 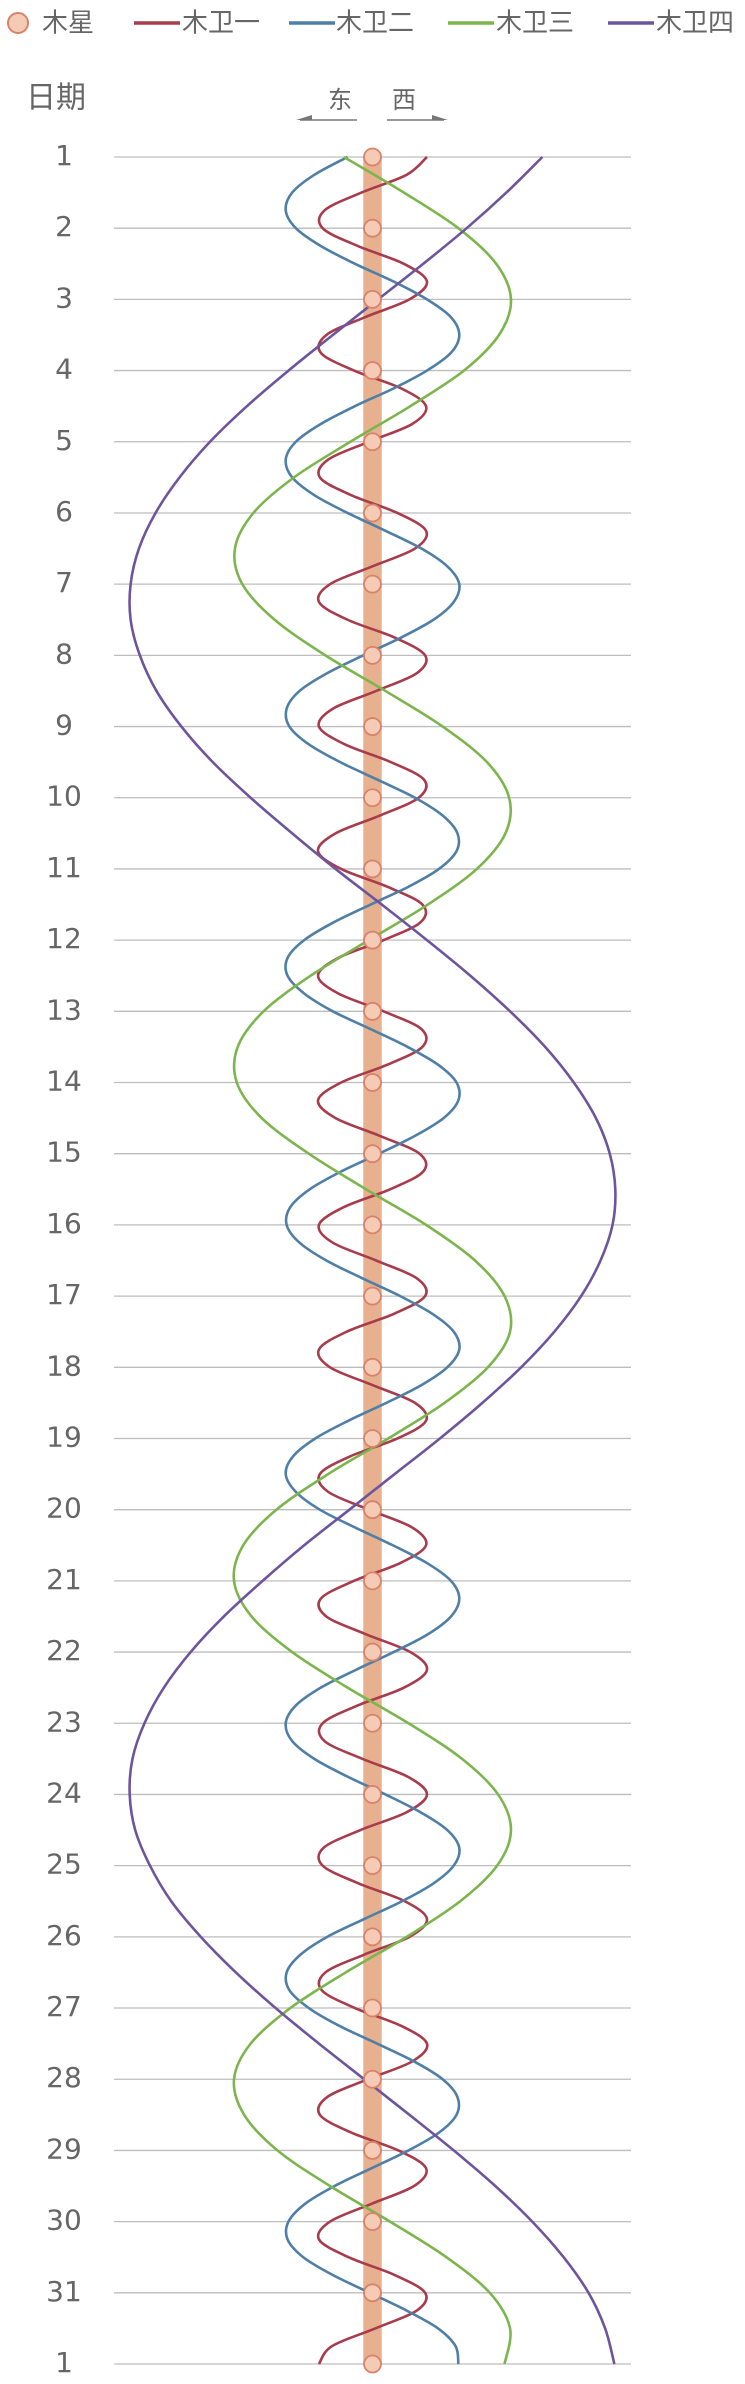 I want to click on y-tick-label: 11, so click(x=64, y=867).